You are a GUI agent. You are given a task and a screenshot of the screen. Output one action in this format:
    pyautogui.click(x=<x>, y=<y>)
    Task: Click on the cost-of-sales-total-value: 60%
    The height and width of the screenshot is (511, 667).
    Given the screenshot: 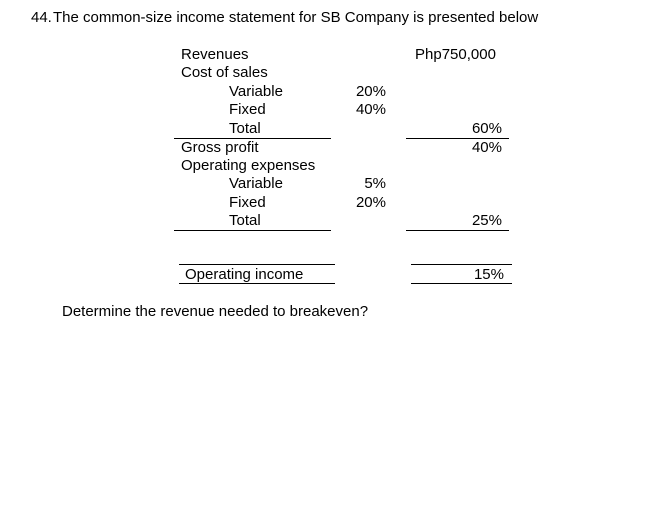 What is the action you would take?
    pyautogui.click(x=486, y=128)
    